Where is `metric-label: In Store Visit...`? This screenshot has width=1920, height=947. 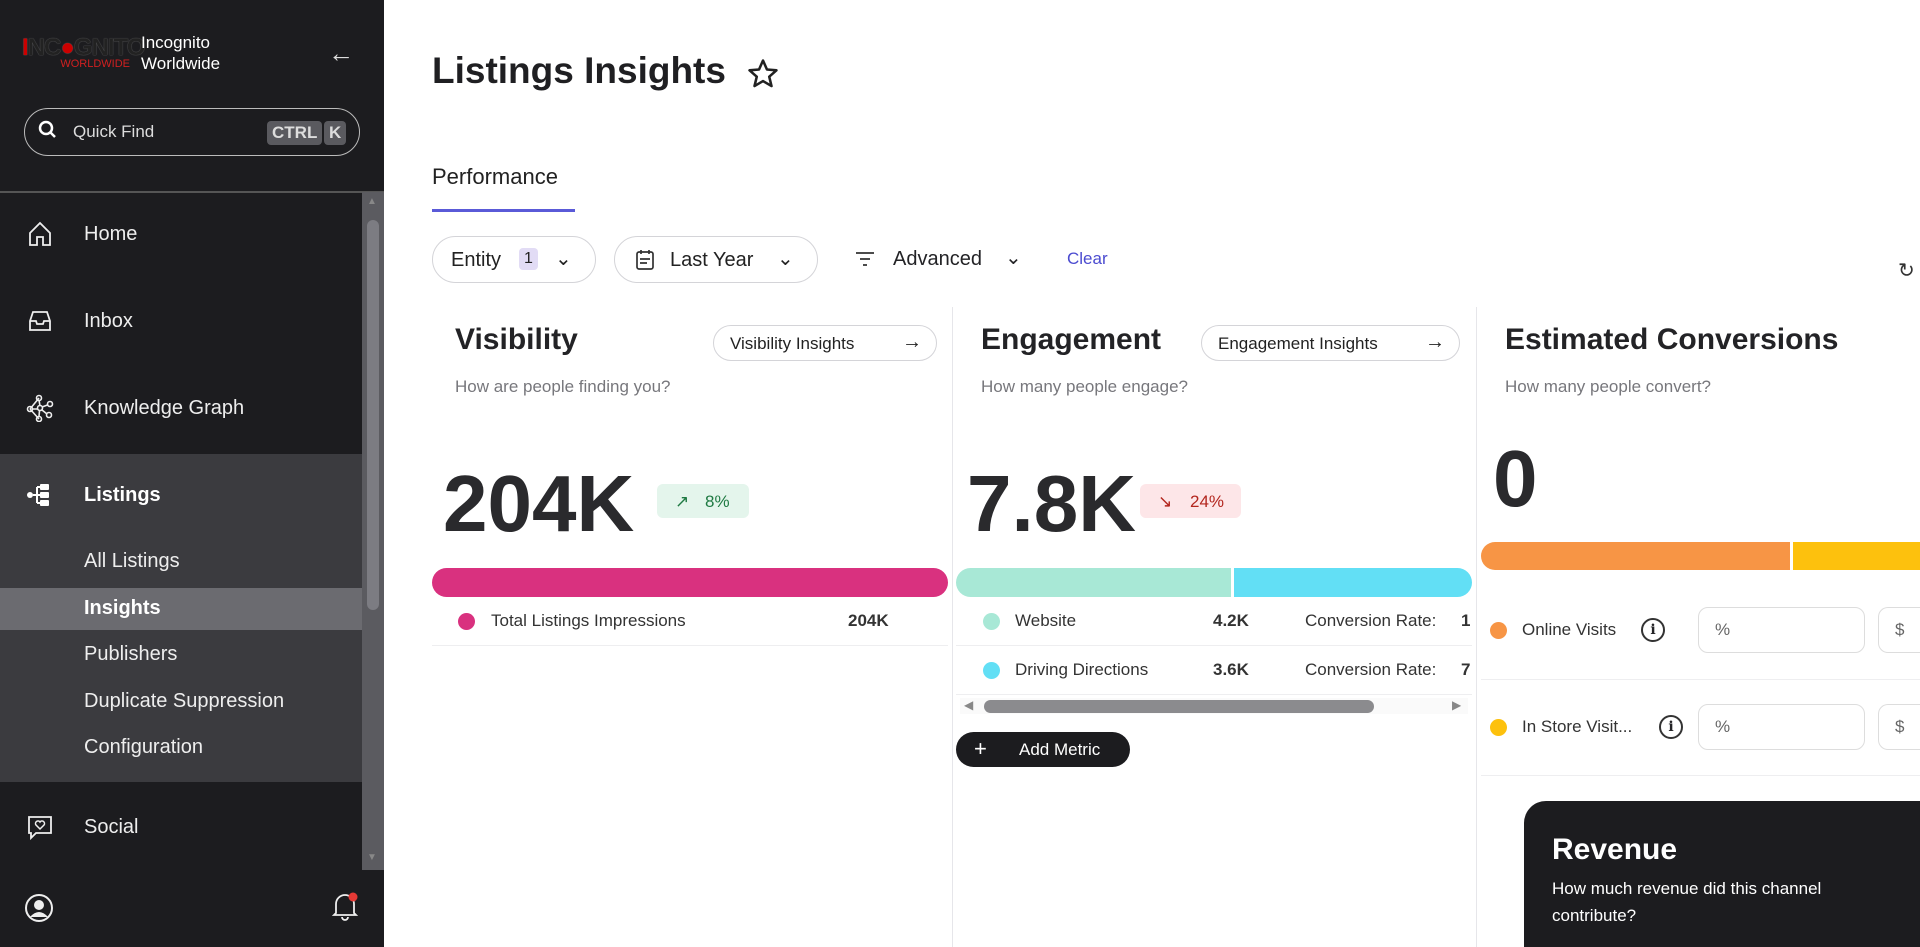
metric-label: In Store Visit... is located at coordinates (1577, 726).